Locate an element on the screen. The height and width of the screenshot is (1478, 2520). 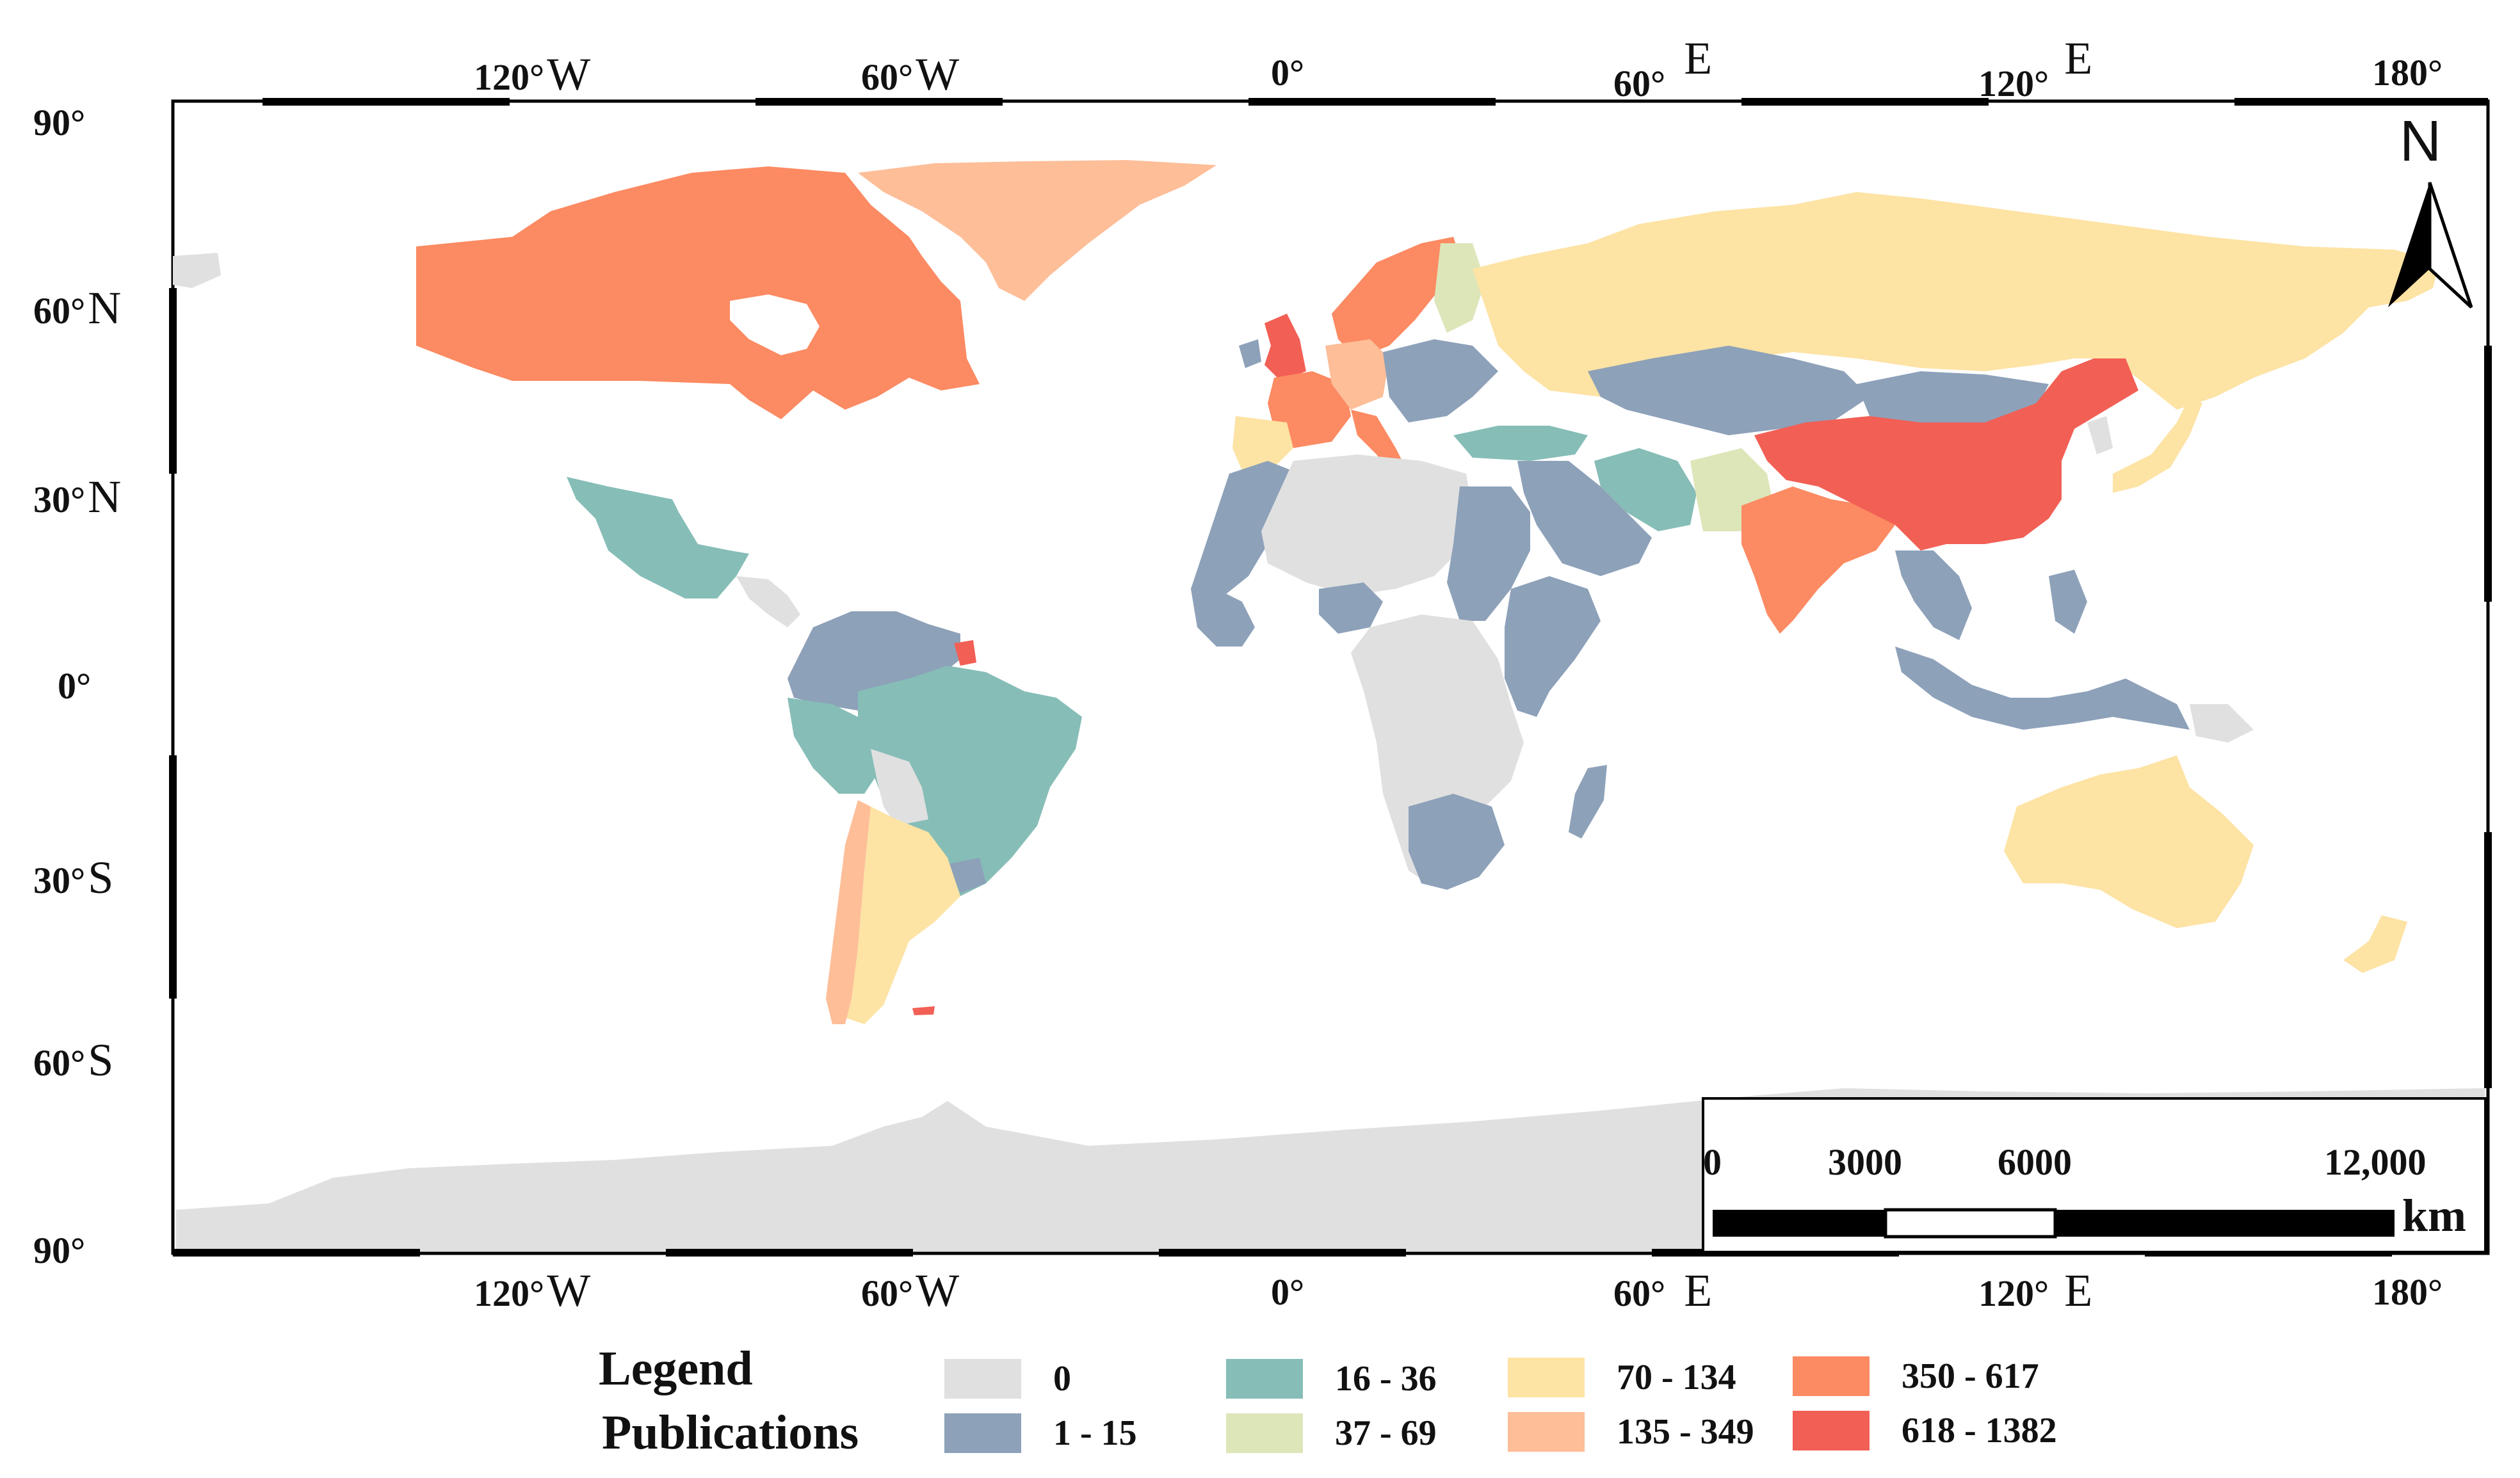
legend-item-2: 16 - 36 is located at coordinates (1332, 1378).